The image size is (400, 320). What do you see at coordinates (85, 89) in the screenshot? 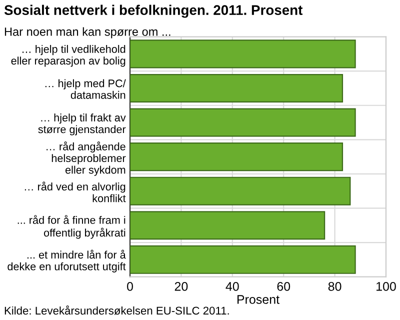
I see `y-tick-label: … hjelp med PC/ datamaskin` at bounding box center [85, 89].